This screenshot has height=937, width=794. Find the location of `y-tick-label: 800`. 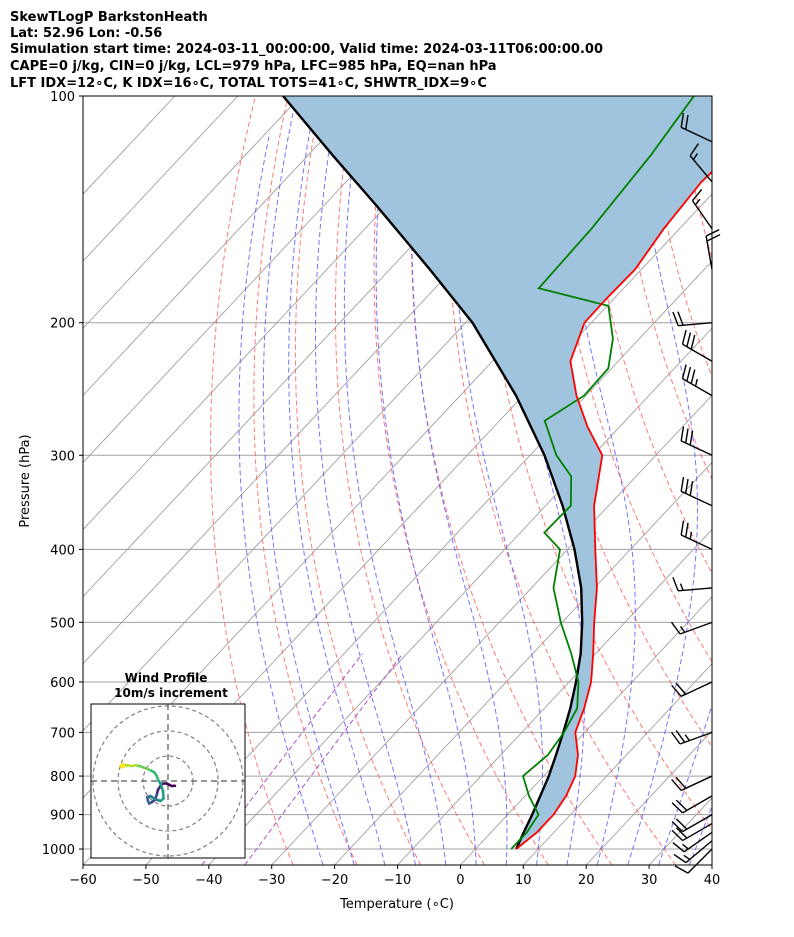

y-tick-label: 800 is located at coordinates (62, 777).